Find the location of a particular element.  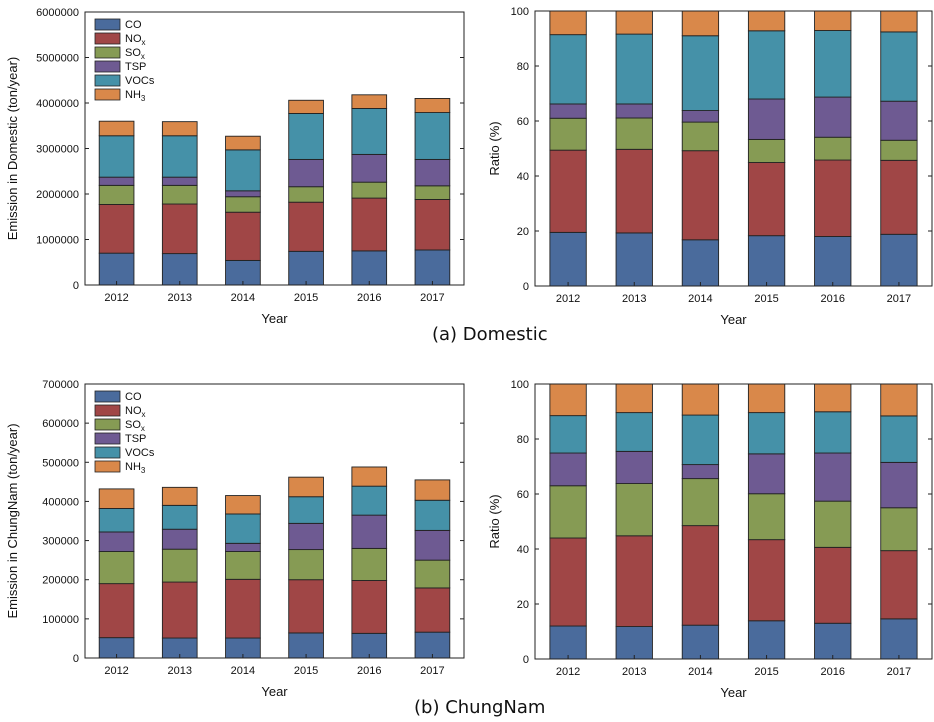

bar-co-2012 is located at coordinates (116, 269).